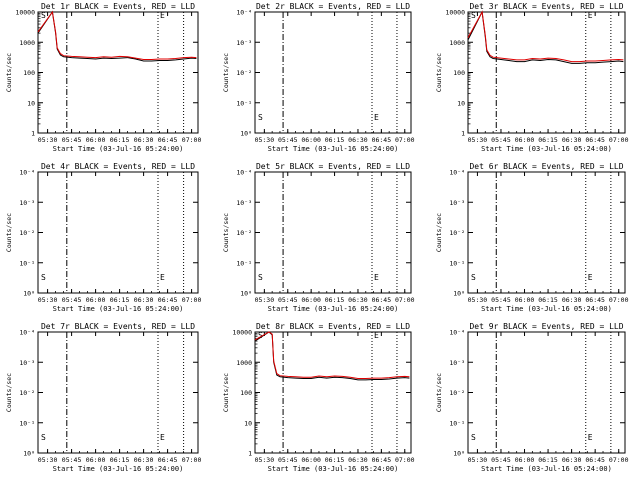 This screenshot has width=640, height=484. Describe the element at coordinates (118, 166) in the screenshot. I see `plot-title: Det 4r BLACK = Events, RED = LLD` at that location.